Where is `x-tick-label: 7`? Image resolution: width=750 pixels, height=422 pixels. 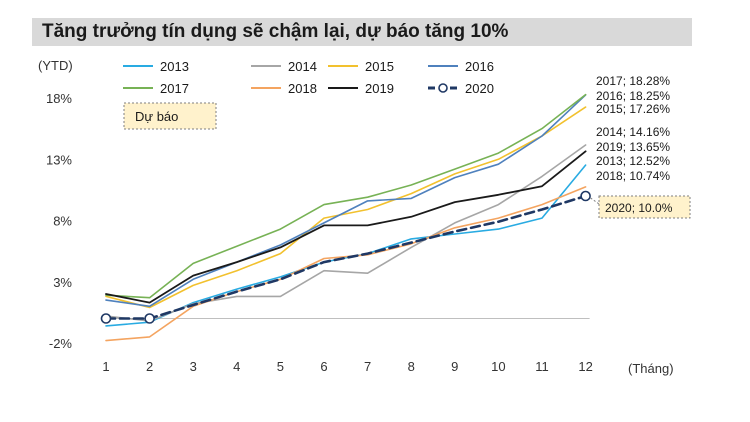 x-tick-label: 7 is located at coordinates (367, 366).